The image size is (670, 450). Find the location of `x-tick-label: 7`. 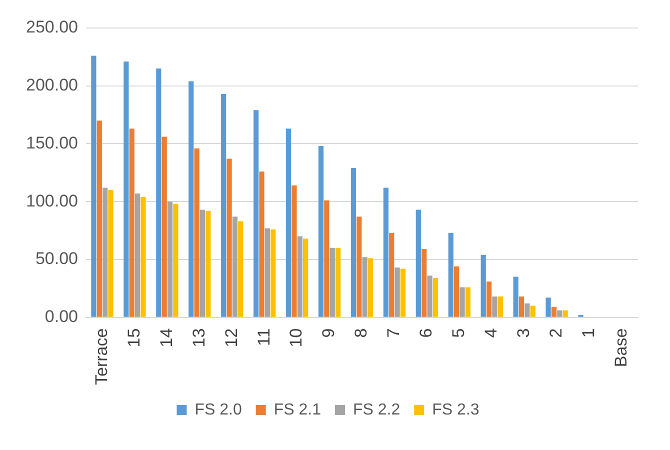

x-tick-label: 7 is located at coordinates (394, 333).